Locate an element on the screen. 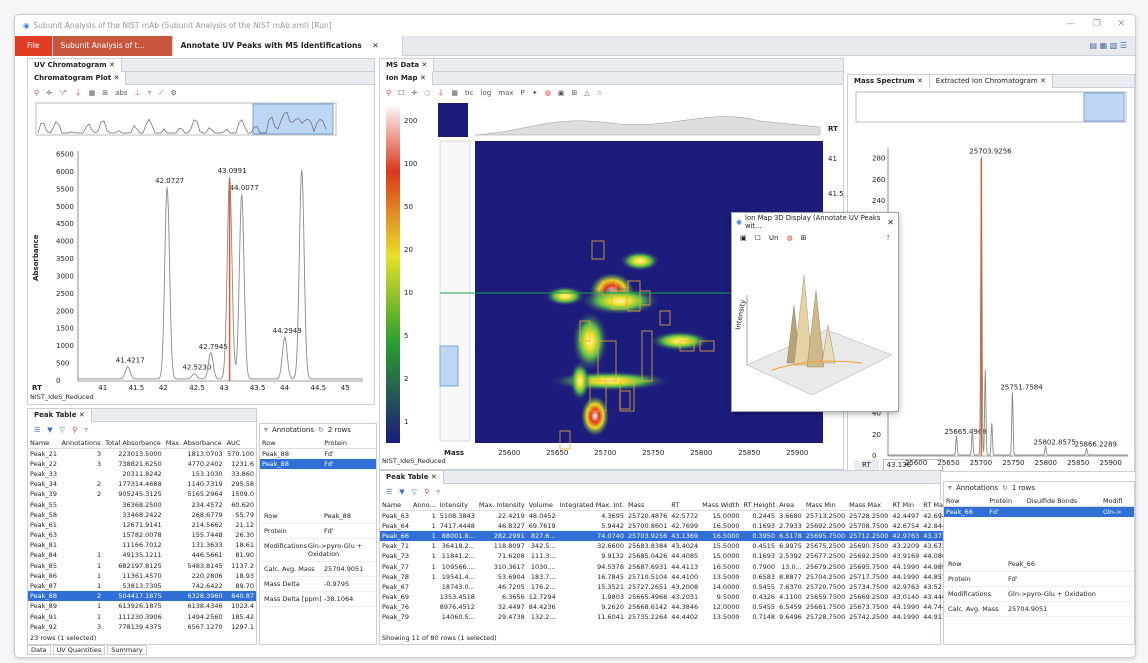 The height and width of the screenshot is (663, 1148). table-row: Peak_81 11166.7012 131.3633 18.61 is located at coordinates (142, 545).